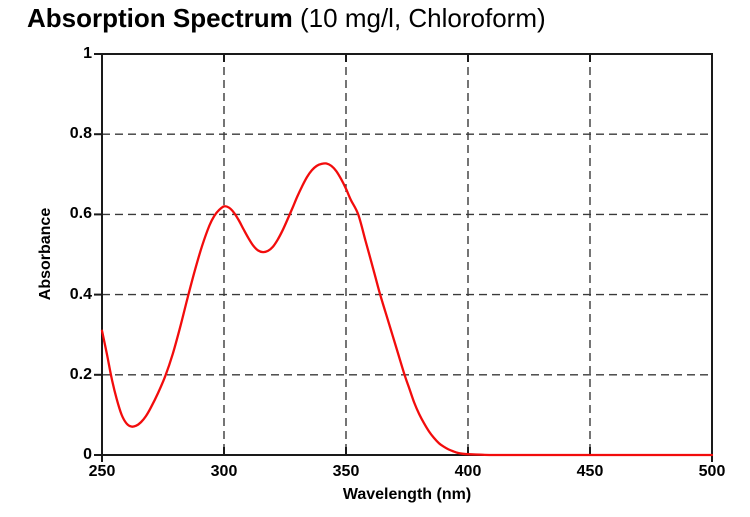  Describe the element at coordinates (87, 454) in the screenshot. I see `y-tick-label: 0` at that location.